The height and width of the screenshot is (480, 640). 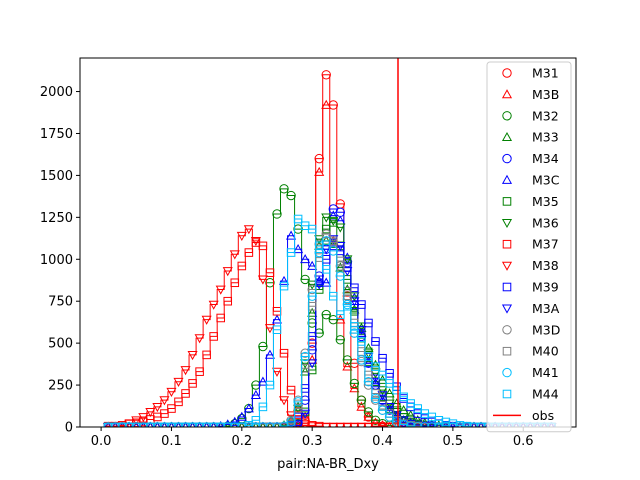 What do you see at coordinates (530, 94) in the screenshot?
I see `legend-entry-M3B: M3B` at bounding box center [530, 94].